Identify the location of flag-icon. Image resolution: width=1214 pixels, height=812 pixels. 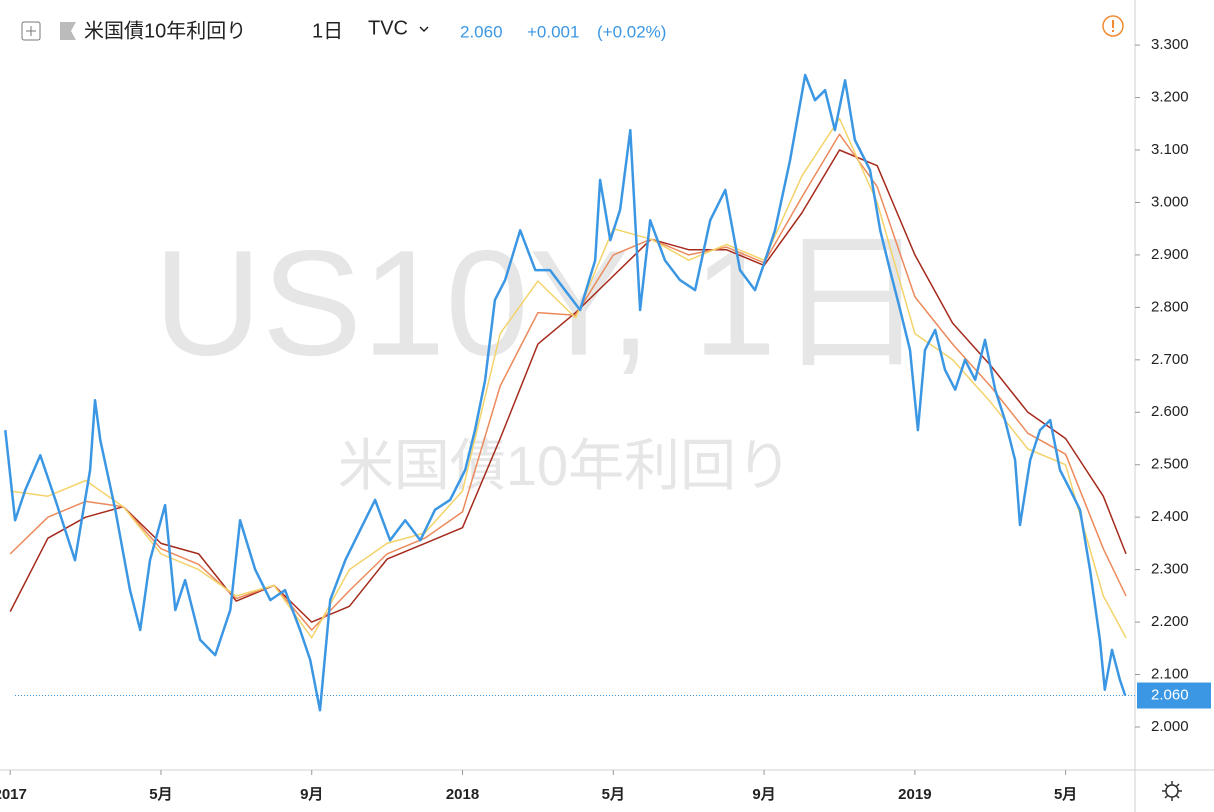
(68, 31).